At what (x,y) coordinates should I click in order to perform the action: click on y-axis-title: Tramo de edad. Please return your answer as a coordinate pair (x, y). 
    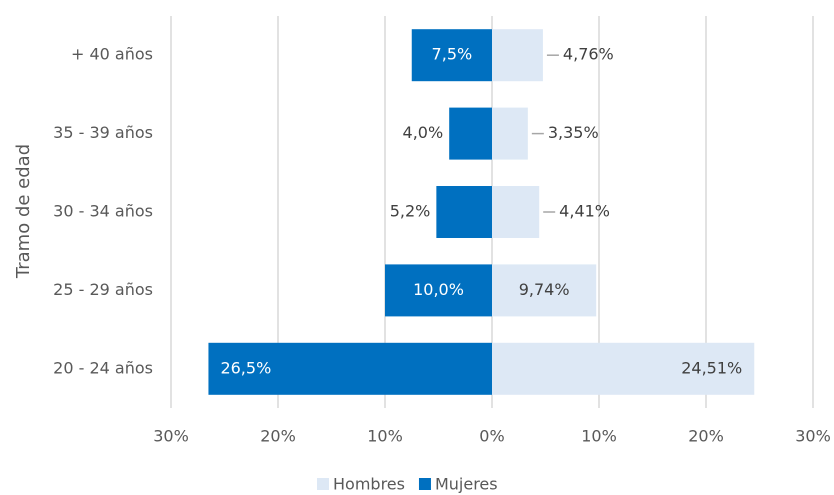
    Looking at the image, I should click on (23, 211).